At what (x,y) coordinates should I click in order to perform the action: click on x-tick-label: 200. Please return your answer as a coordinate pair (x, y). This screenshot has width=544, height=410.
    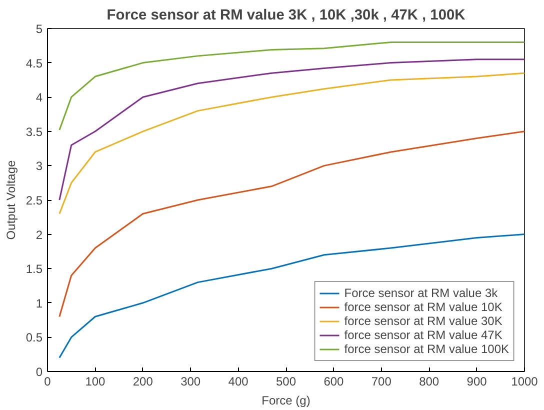
    Looking at the image, I should click on (143, 381).